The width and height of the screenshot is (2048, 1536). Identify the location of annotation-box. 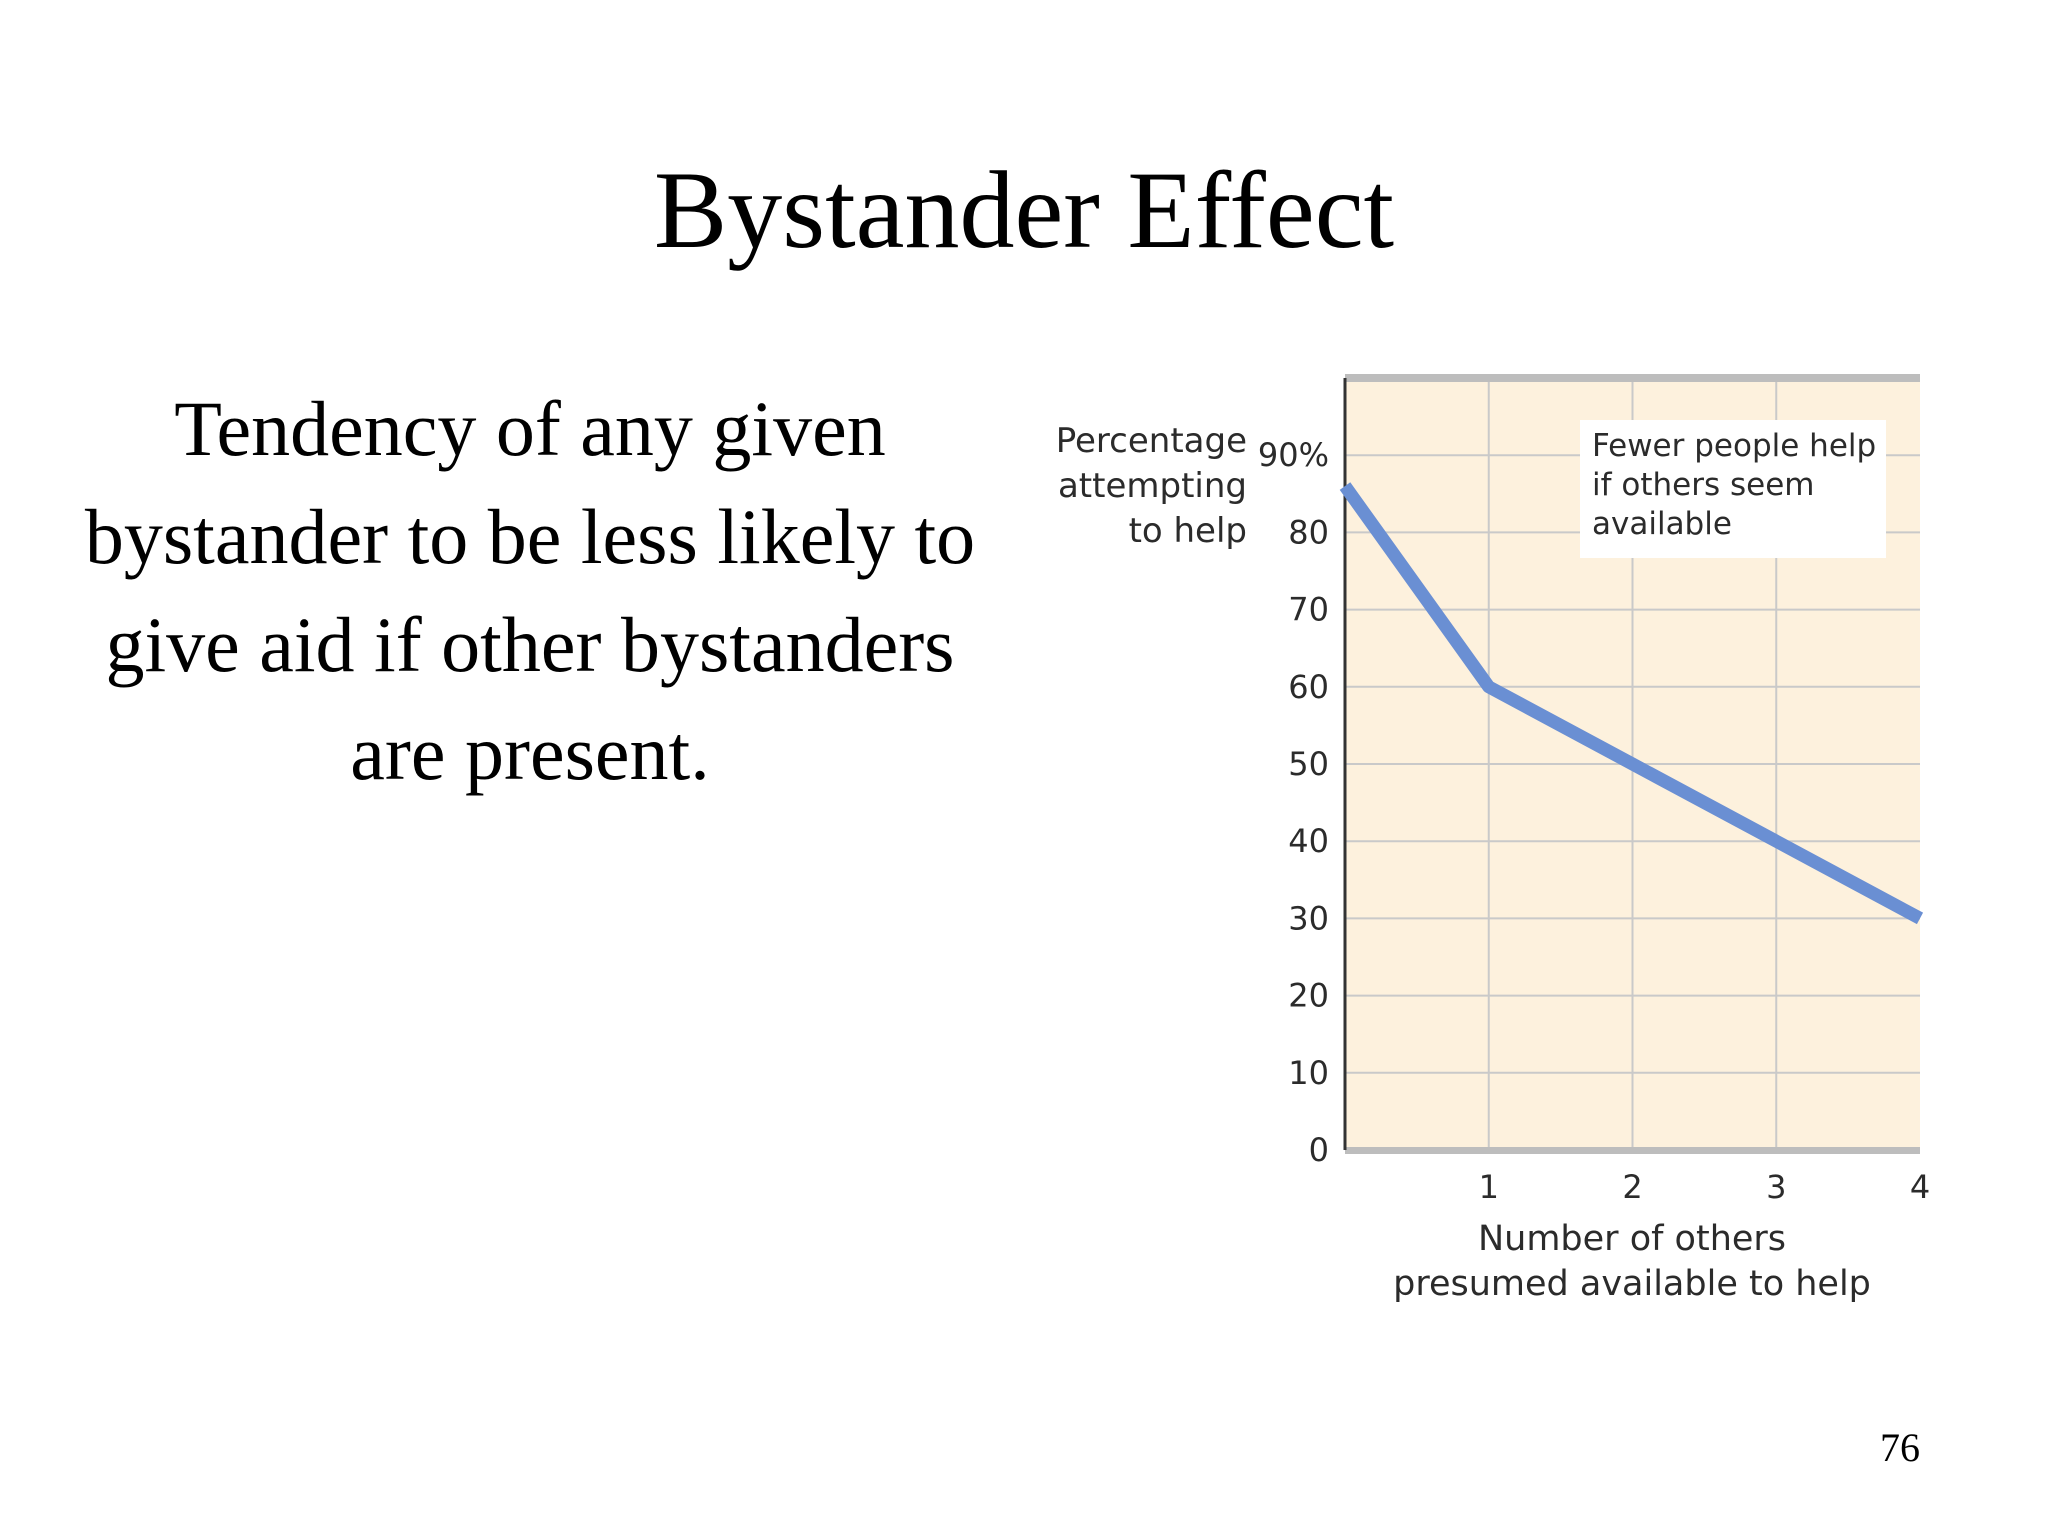
(1733, 489).